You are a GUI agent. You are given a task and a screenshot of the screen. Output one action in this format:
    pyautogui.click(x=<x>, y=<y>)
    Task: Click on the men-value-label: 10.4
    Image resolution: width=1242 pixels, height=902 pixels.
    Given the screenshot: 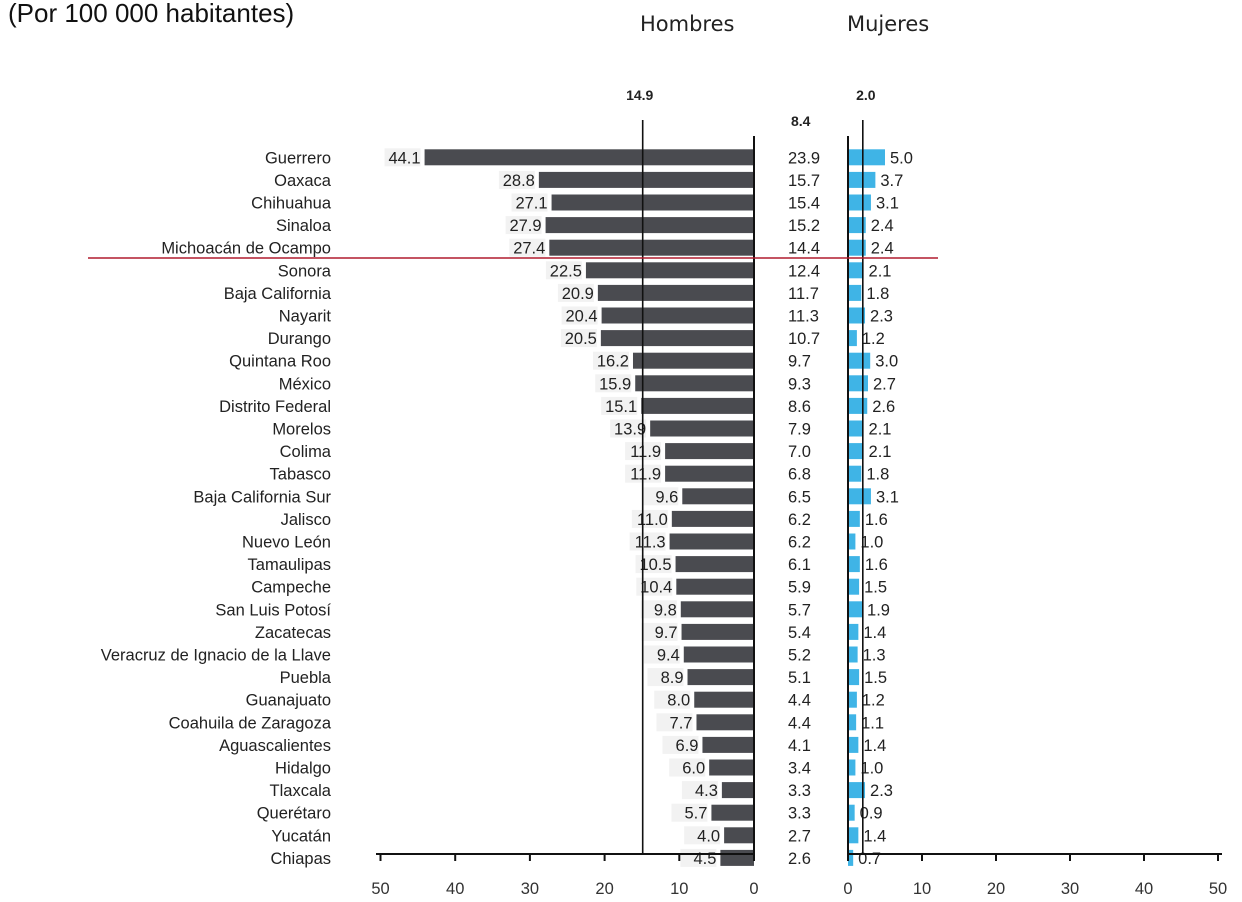 What is the action you would take?
    pyautogui.click(x=656, y=588)
    